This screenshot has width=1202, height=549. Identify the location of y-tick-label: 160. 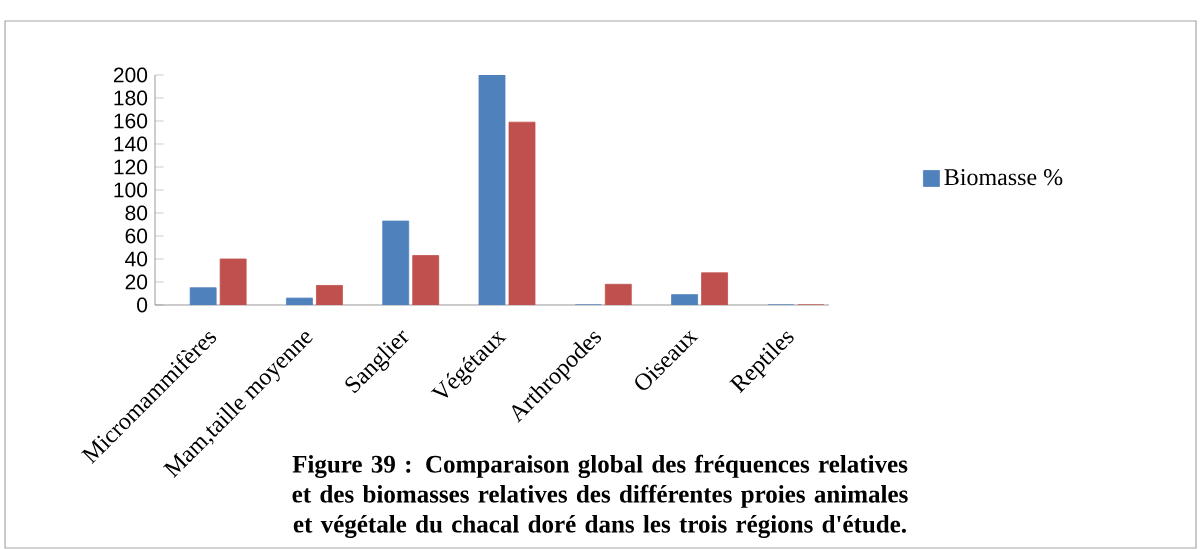
(131, 121).